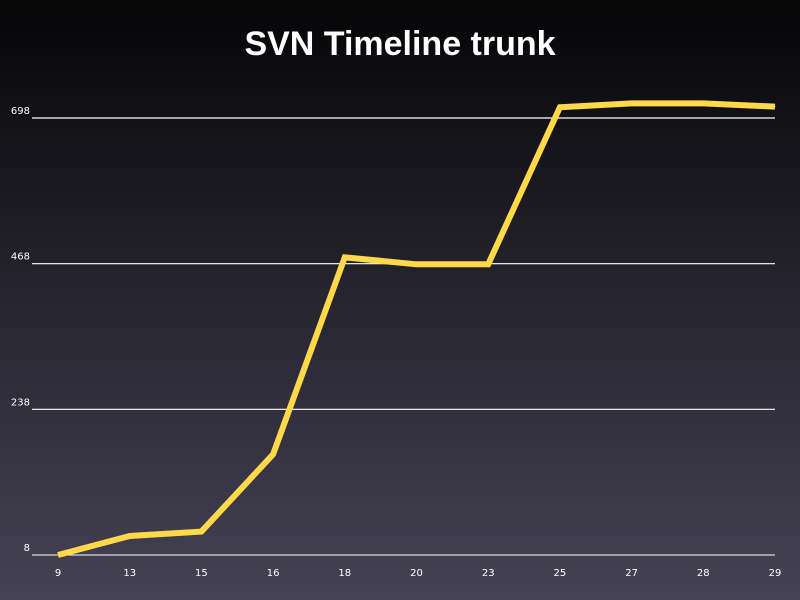 This screenshot has width=800, height=600. Describe the element at coordinates (201, 573) in the screenshot. I see `x-tick-label: 15` at that location.